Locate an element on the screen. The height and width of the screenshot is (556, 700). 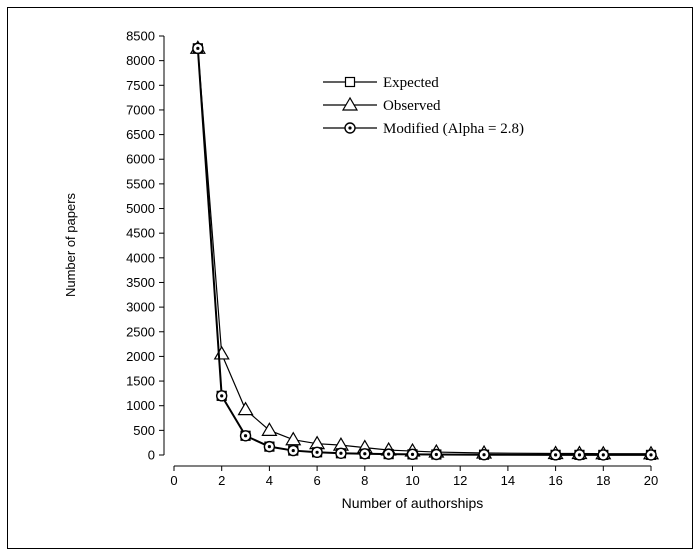
y-tick-label: 1500 is located at coordinates (140, 381).